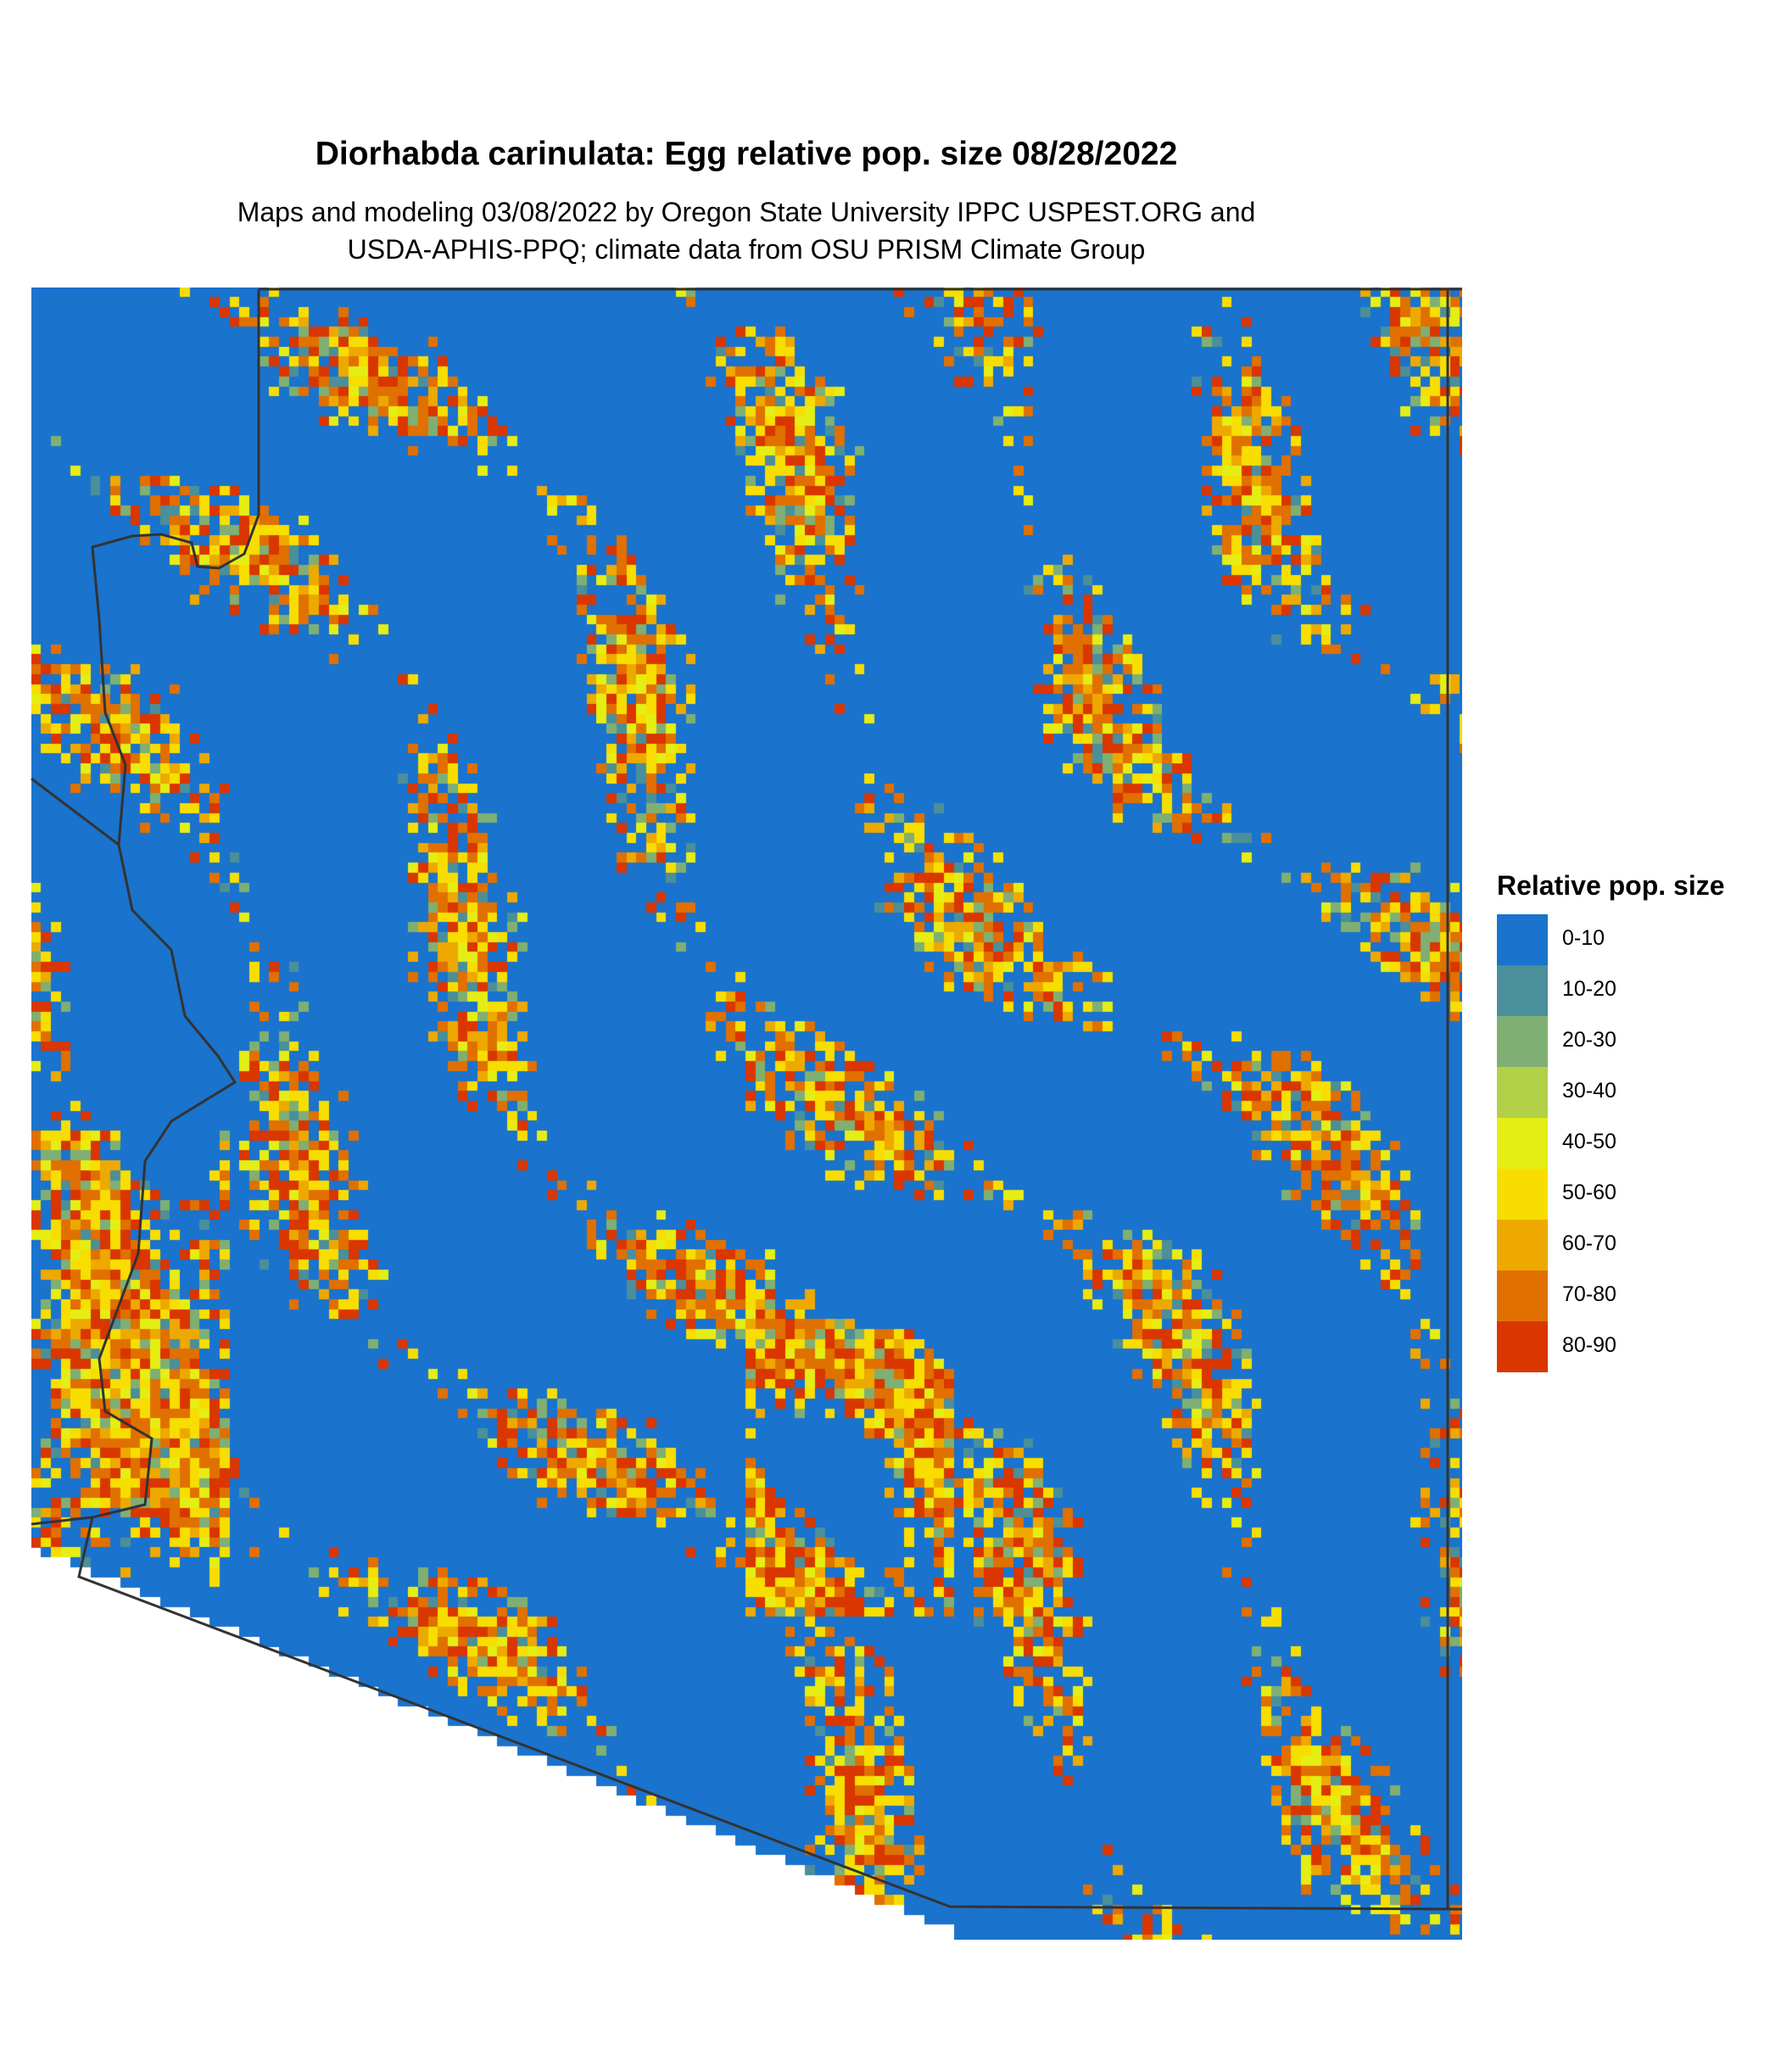 This screenshot has width=1781, height=2072. What do you see at coordinates (1584, 938) in the screenshot?
I see `legend-label: 0-10` at bounding box center [1584, 938].